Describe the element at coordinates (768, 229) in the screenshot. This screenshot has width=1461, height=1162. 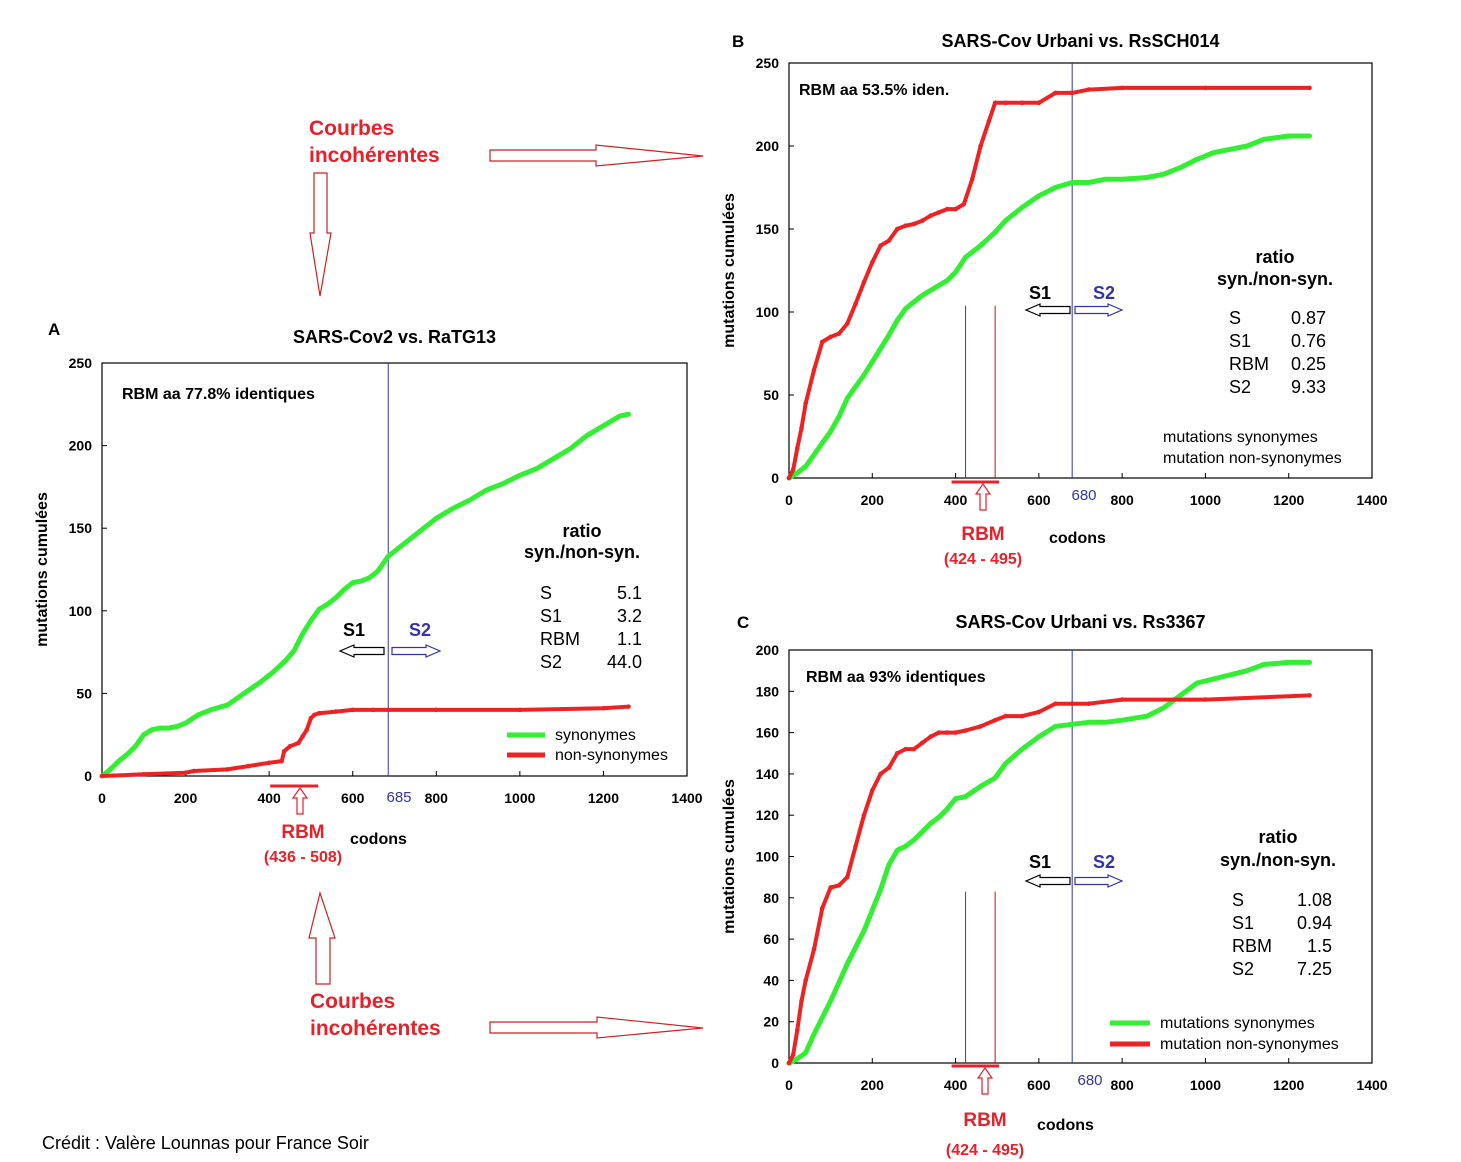
I see `y-tick-label: 150` at that location.